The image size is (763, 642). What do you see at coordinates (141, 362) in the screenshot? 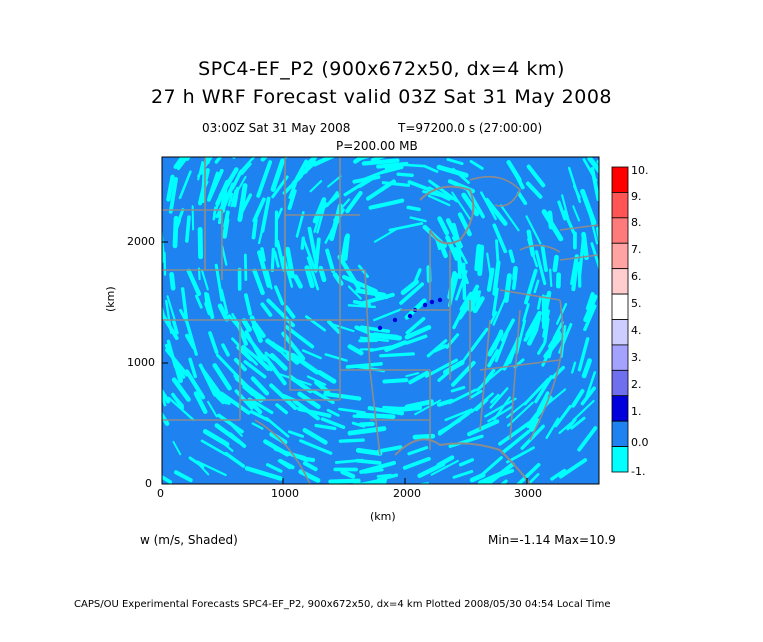
I see `y-tick-1000: 1000` at bounding box center [141, 362].